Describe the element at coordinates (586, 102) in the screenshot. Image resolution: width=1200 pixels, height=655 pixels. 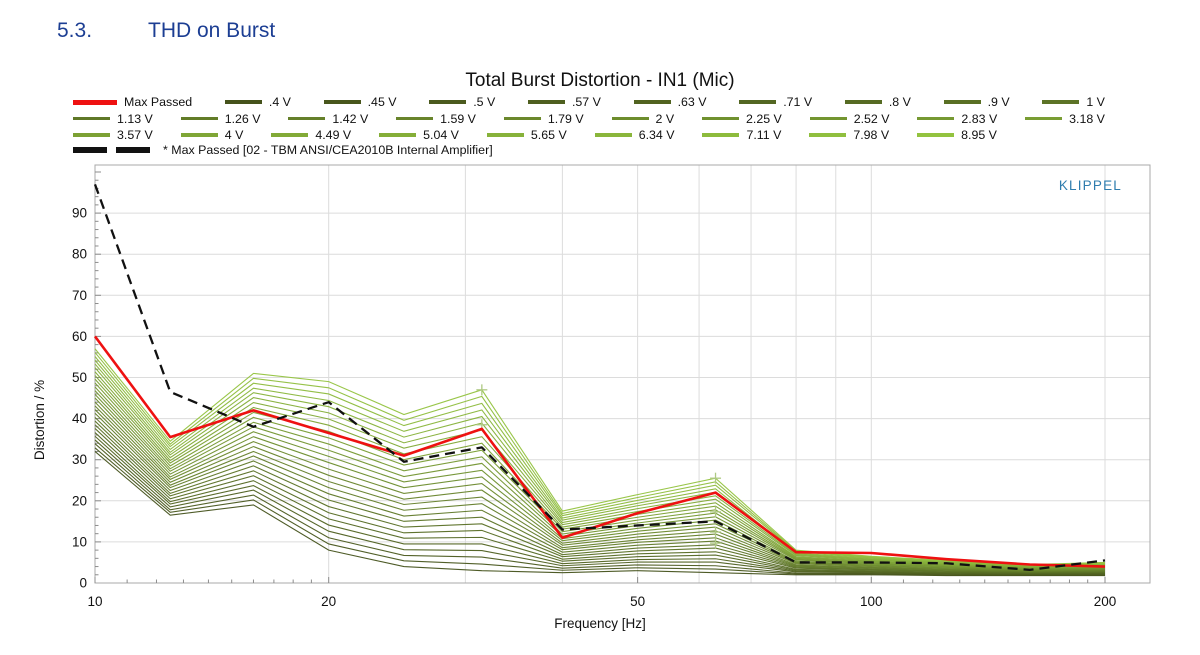
I see `legend-label: .57 V` at that location.